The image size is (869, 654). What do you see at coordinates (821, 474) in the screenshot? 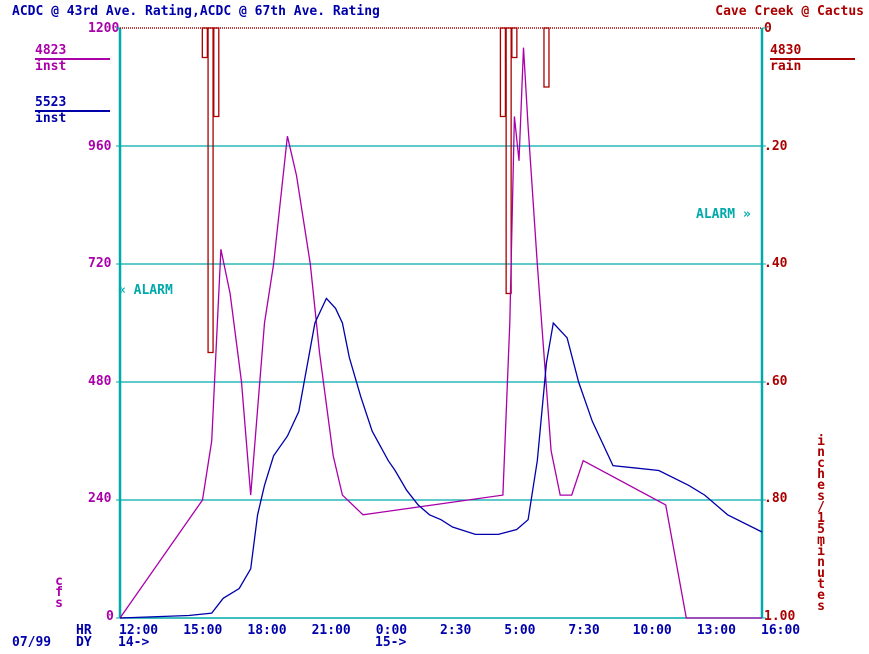
I see `axis-label-char: h` at bounding box center [821, 474].